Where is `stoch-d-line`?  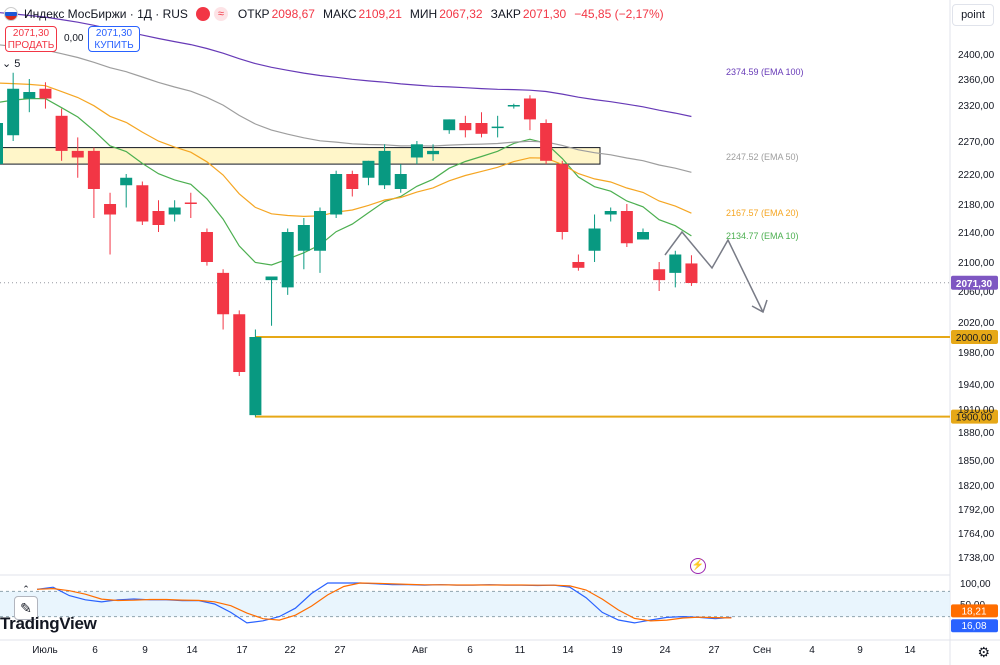
stoch-d-line is located at coordinates (384, 602).